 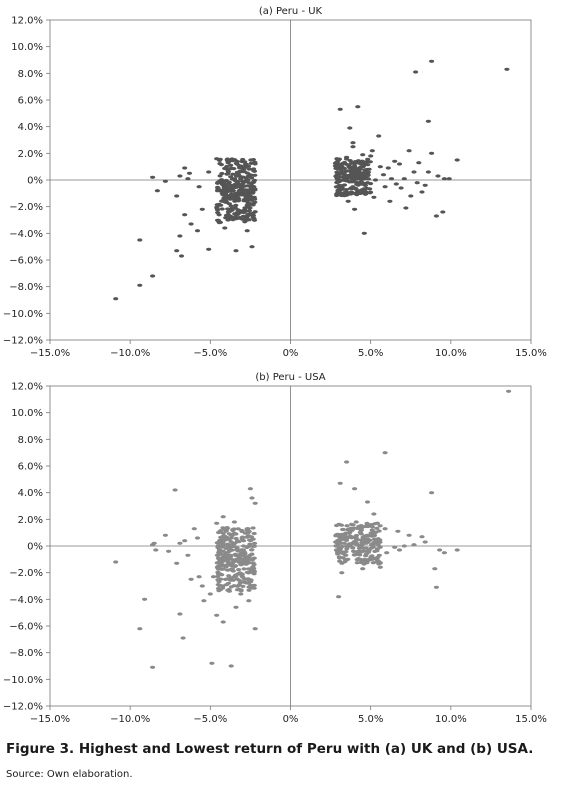 I want to click on y-tick-label: 6.0%, so click(x=30, y=101).